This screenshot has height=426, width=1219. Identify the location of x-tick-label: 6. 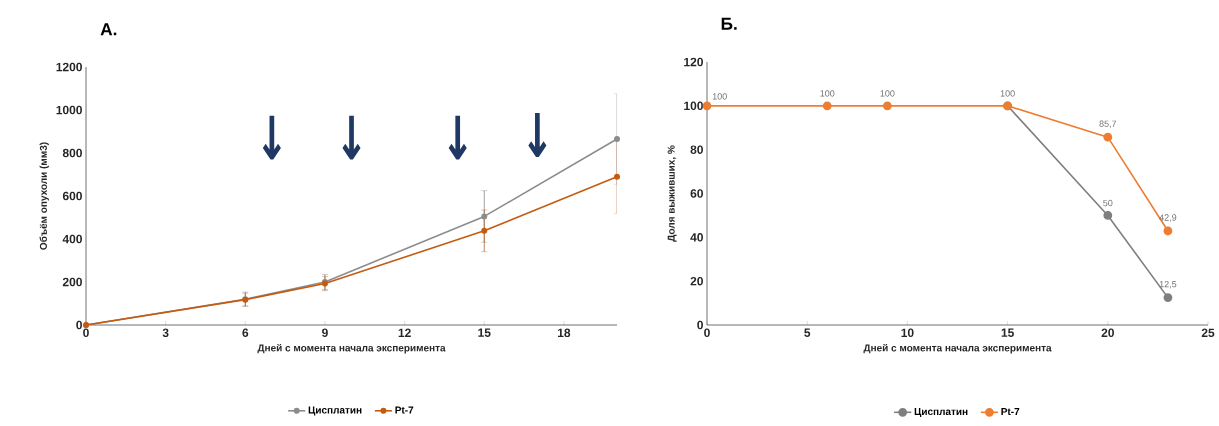
(245, 333).